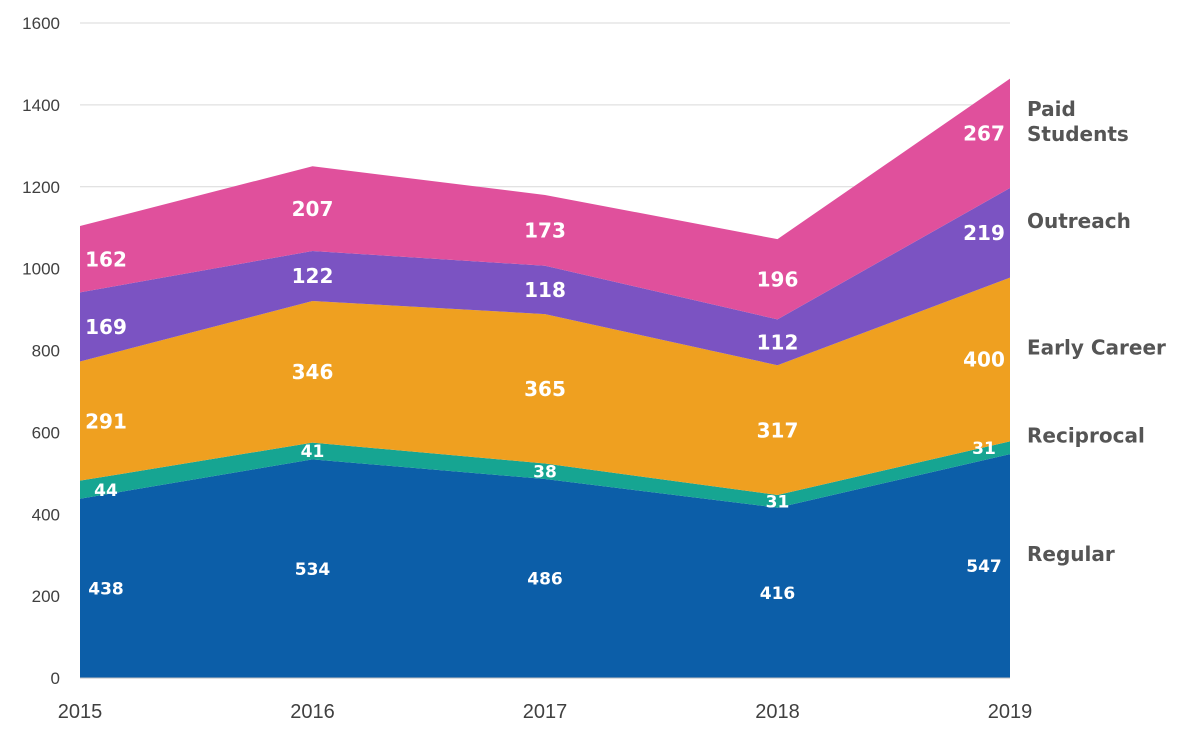  What do you see at coordinates (984, 360) in the screenshot?
I see `data-label-early-career-2019: 400` at bounding box center [984, 360].